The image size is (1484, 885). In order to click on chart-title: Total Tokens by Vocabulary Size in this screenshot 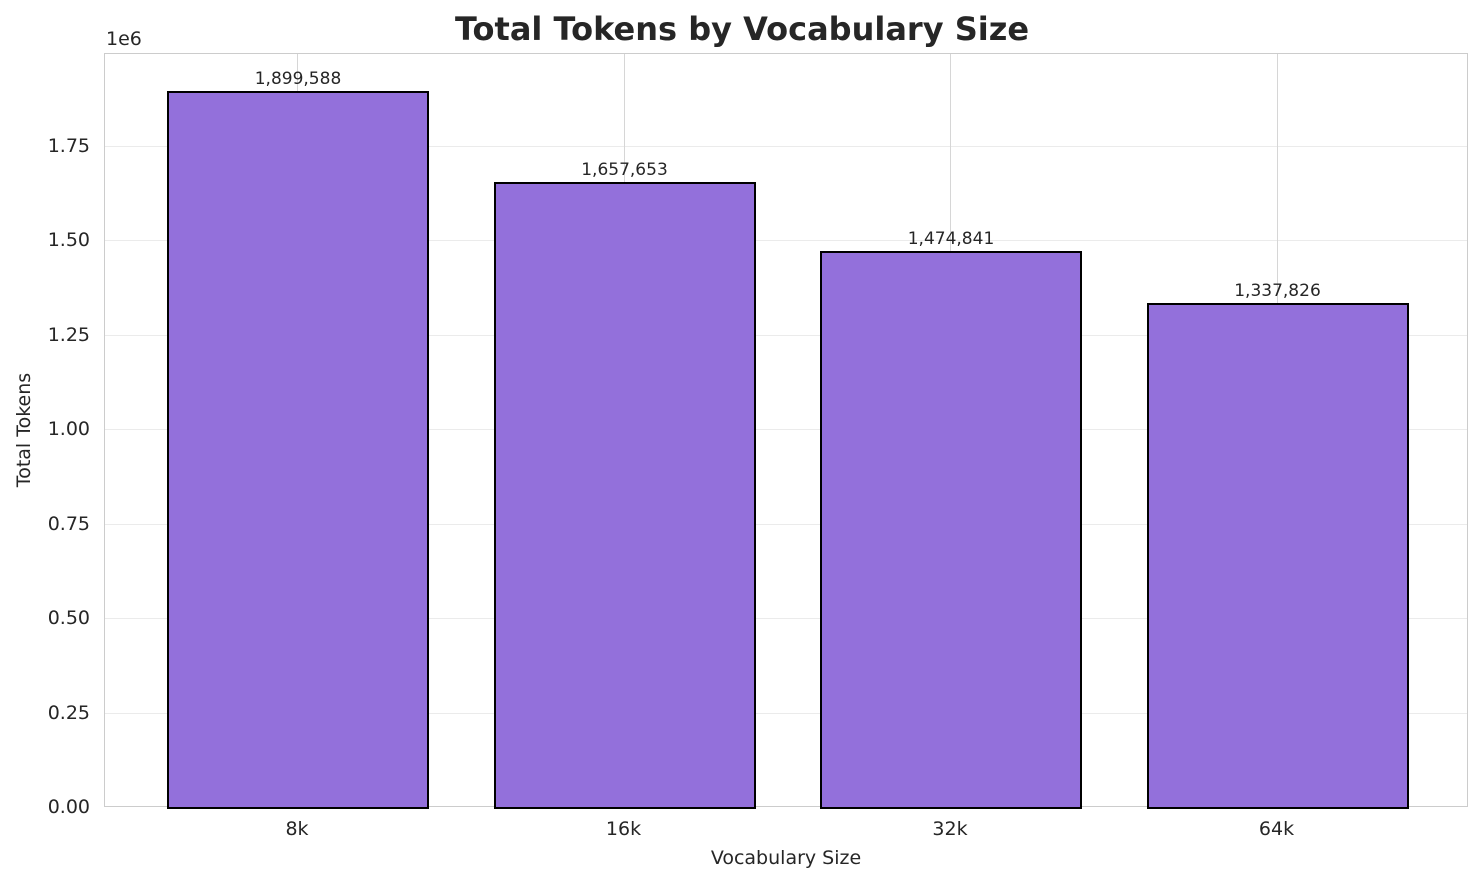, I will do `click(742, 29)`.